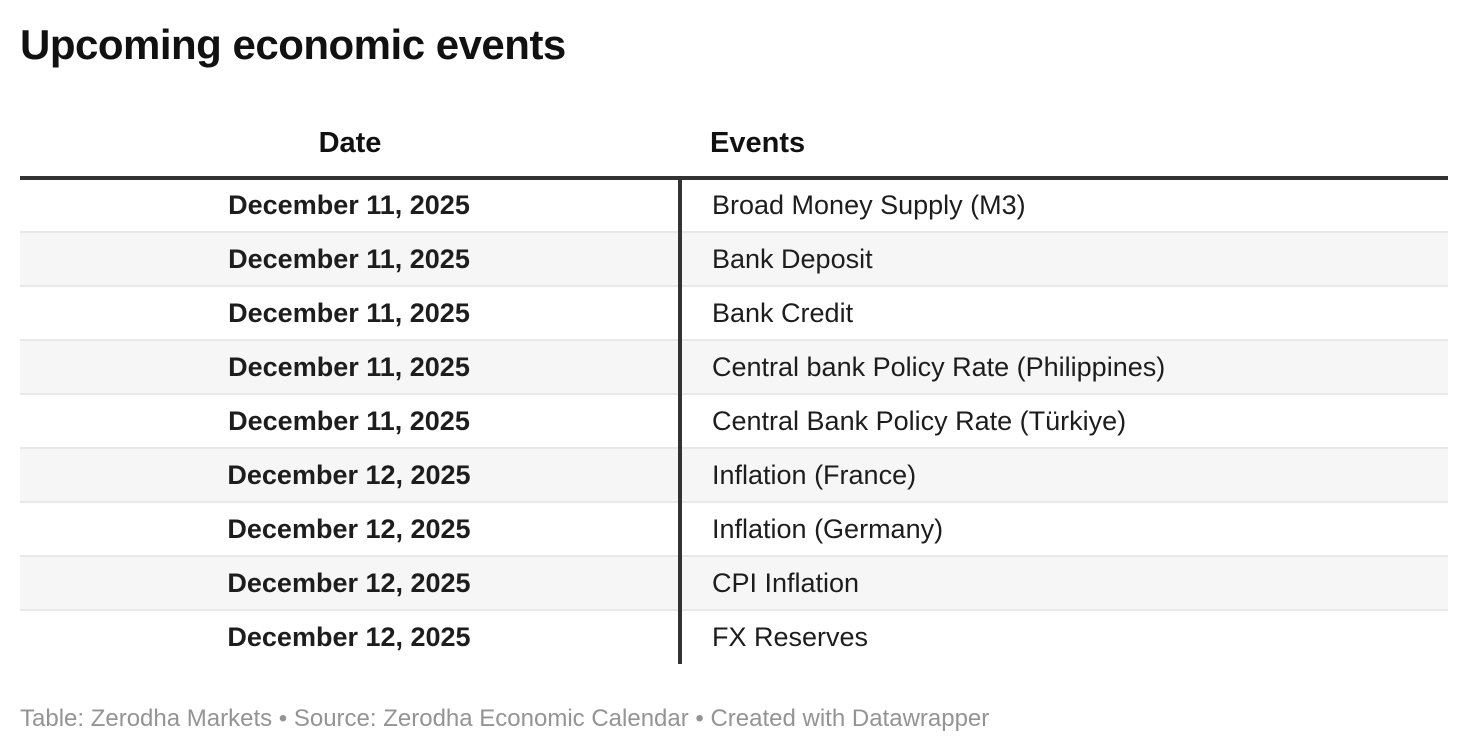 This screenshot has width=1468, height=752. I want to click on page-title: Upcoming economic events, so click(293, 44).